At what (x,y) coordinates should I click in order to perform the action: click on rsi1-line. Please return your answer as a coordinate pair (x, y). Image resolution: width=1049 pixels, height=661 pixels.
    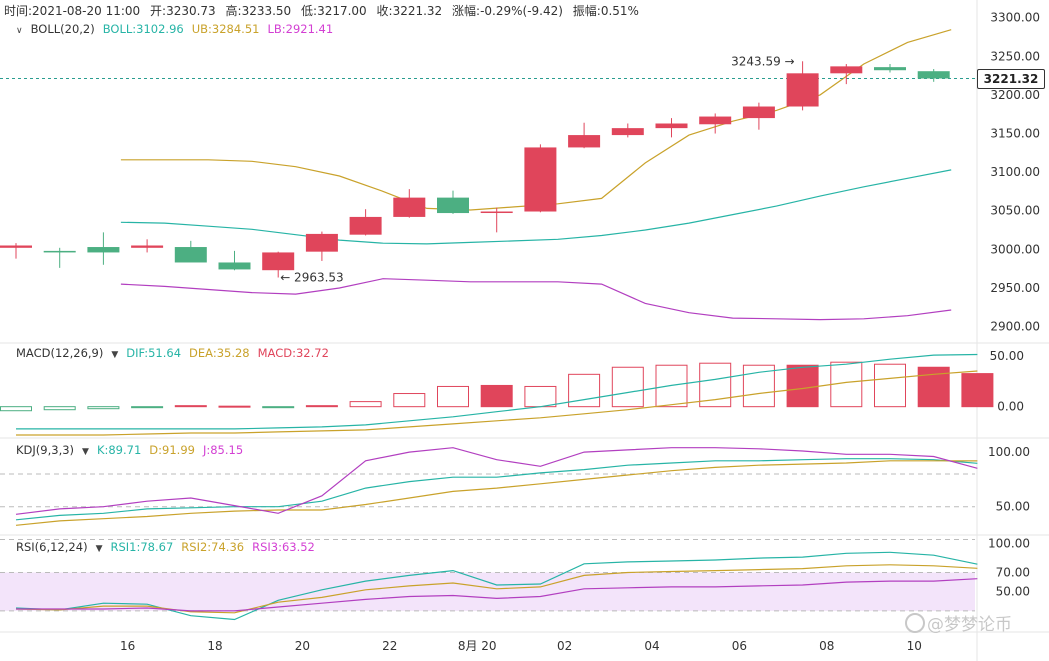
    Looking at the image, I should click on (496, 586).